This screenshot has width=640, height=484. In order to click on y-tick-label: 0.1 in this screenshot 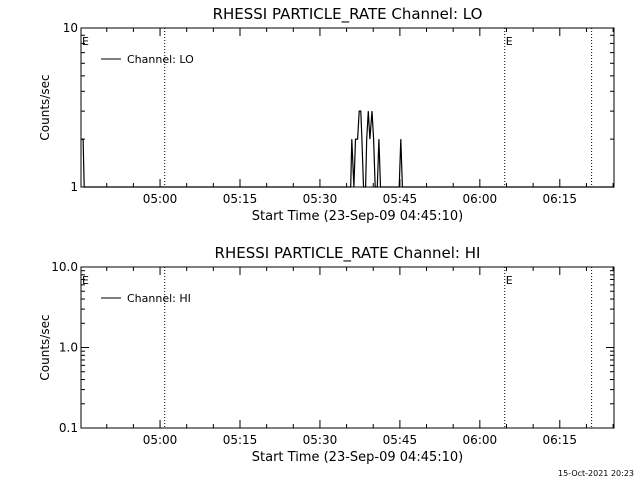, I will do `click(68, 428)`.